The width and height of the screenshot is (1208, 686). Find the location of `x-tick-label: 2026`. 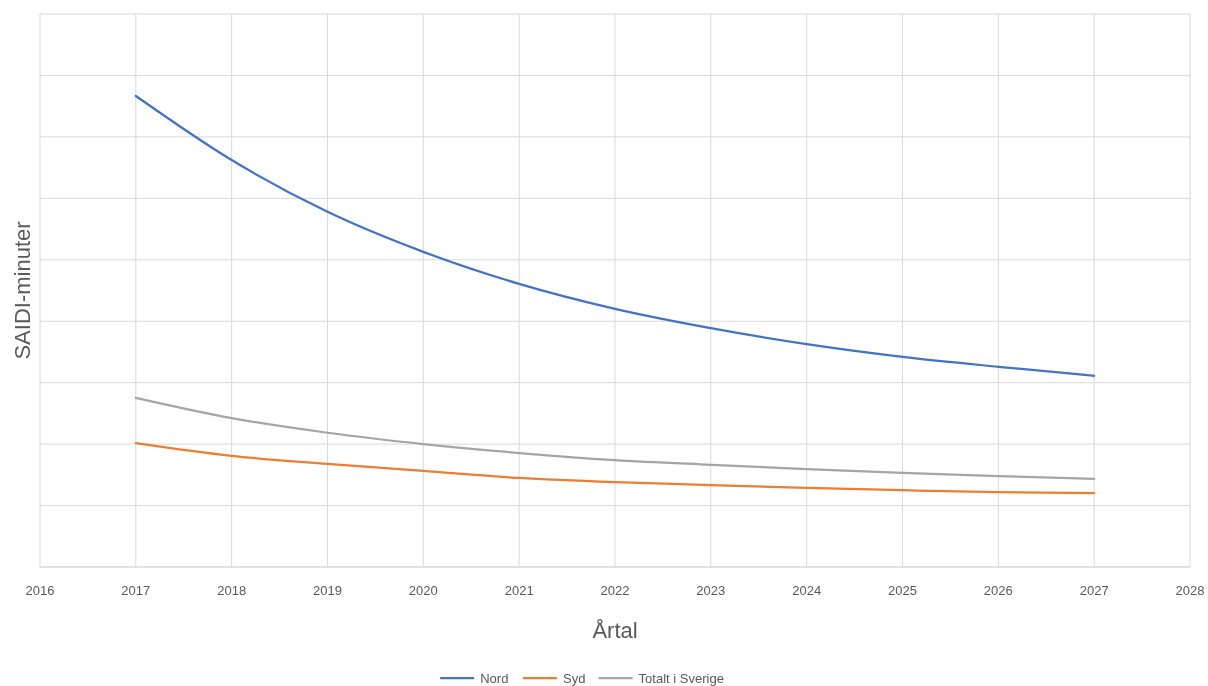

x-tick-label: 2026 is located at coordinates (998, 590).